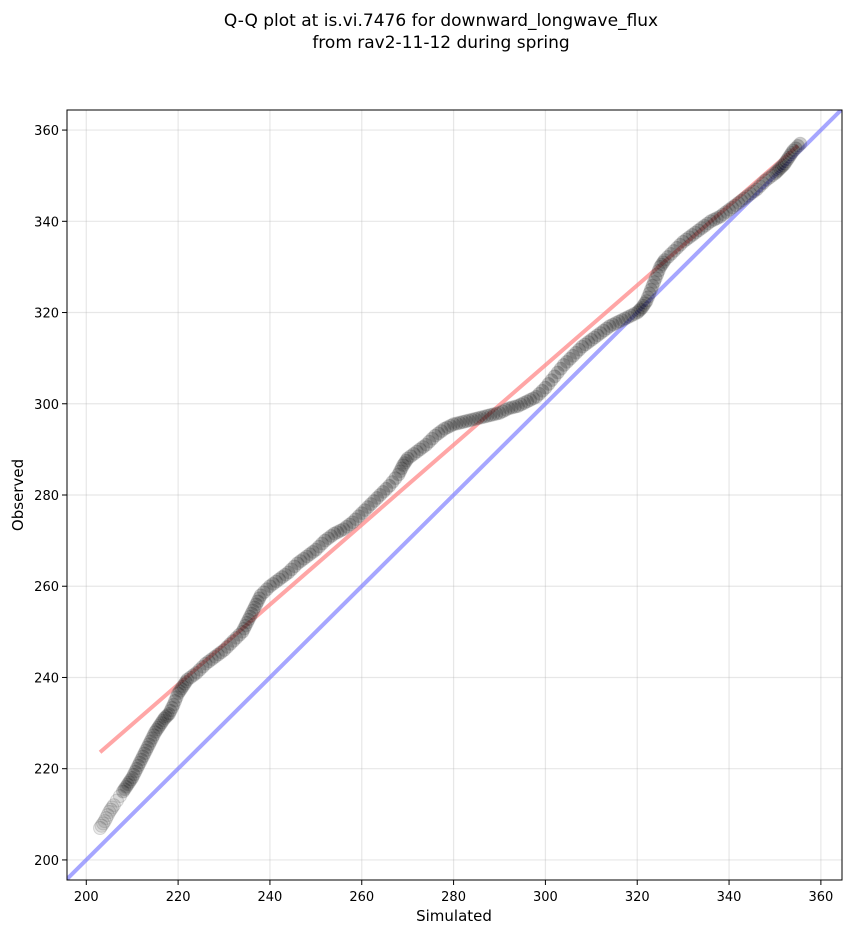 The height and width of the screenshot is (938, 851). I want to click on x-axis-label: Simulated, so click(454, 916).